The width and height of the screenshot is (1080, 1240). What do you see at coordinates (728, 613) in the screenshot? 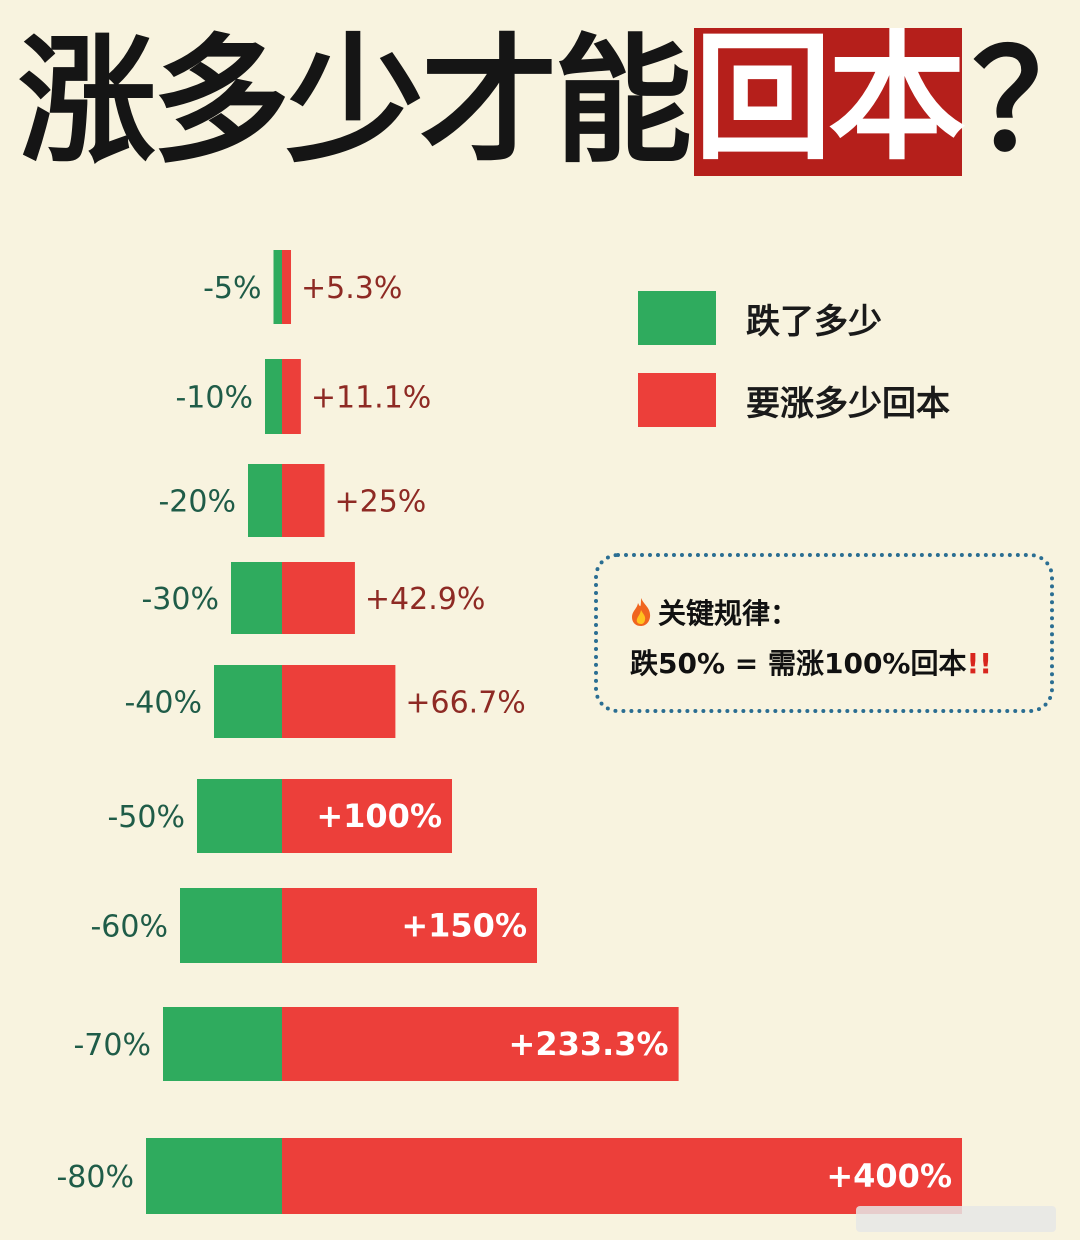
I see `callout-heading-text: 关键规律：` at bounding box center [728, 613].